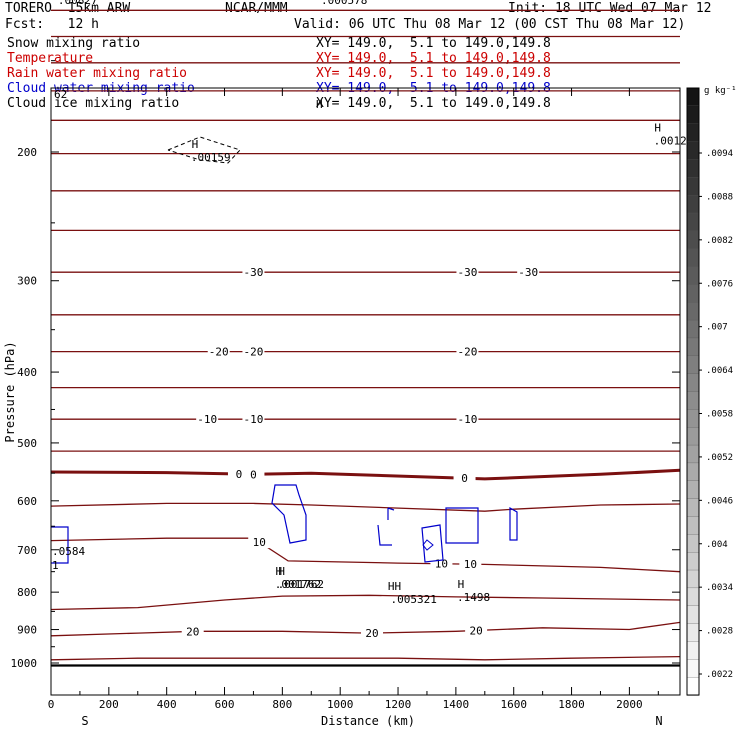 Image resolution: width=740 pixels, height=740 pixels. What do you see at coordinates (571, 704) in the screenshot?
I see `x-tick-label: 1800` at bounding box center [571, 704].